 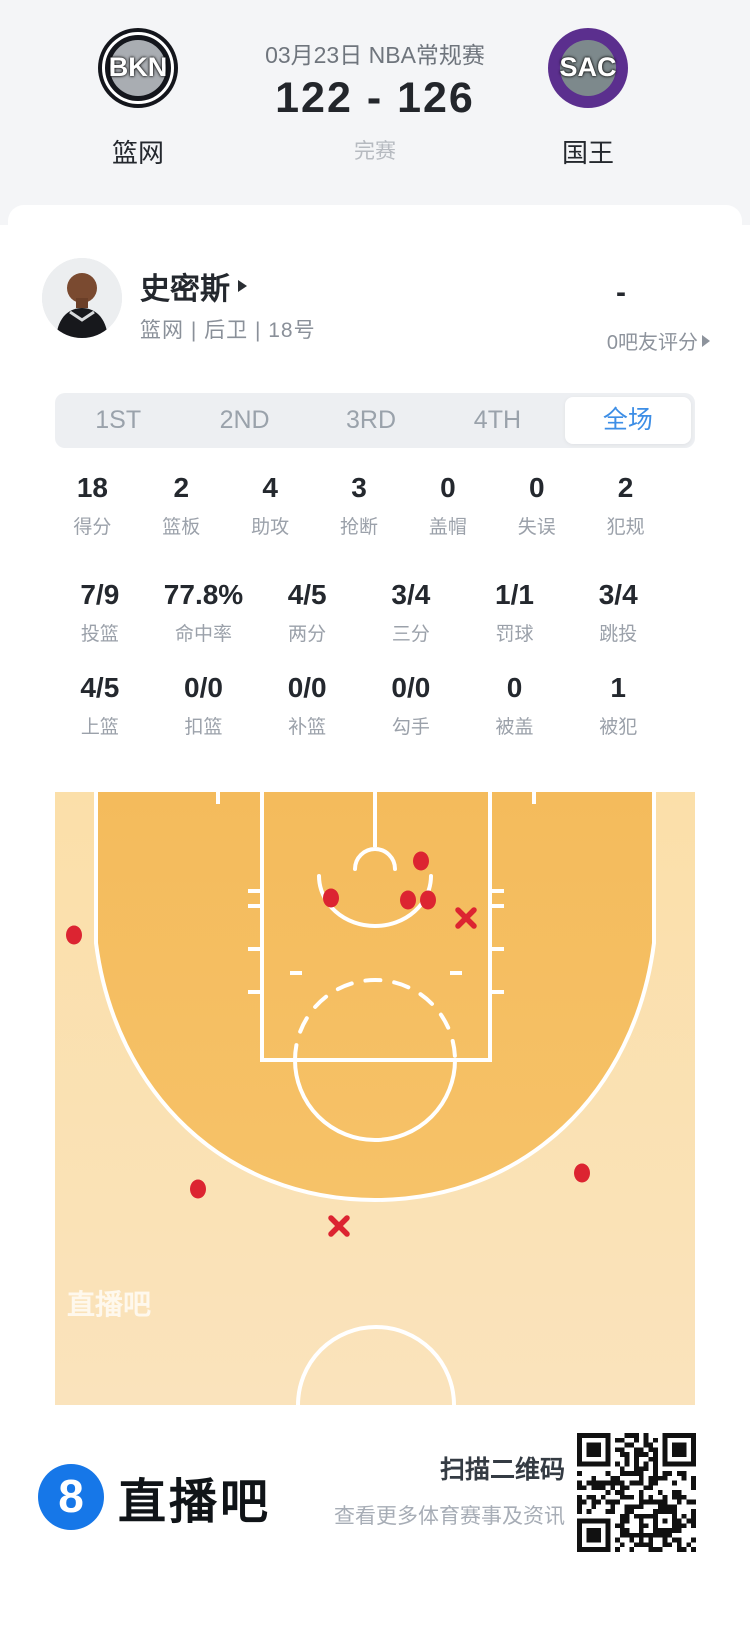 I want to click on stat-value: 7/9, so click(x=100, y=594).